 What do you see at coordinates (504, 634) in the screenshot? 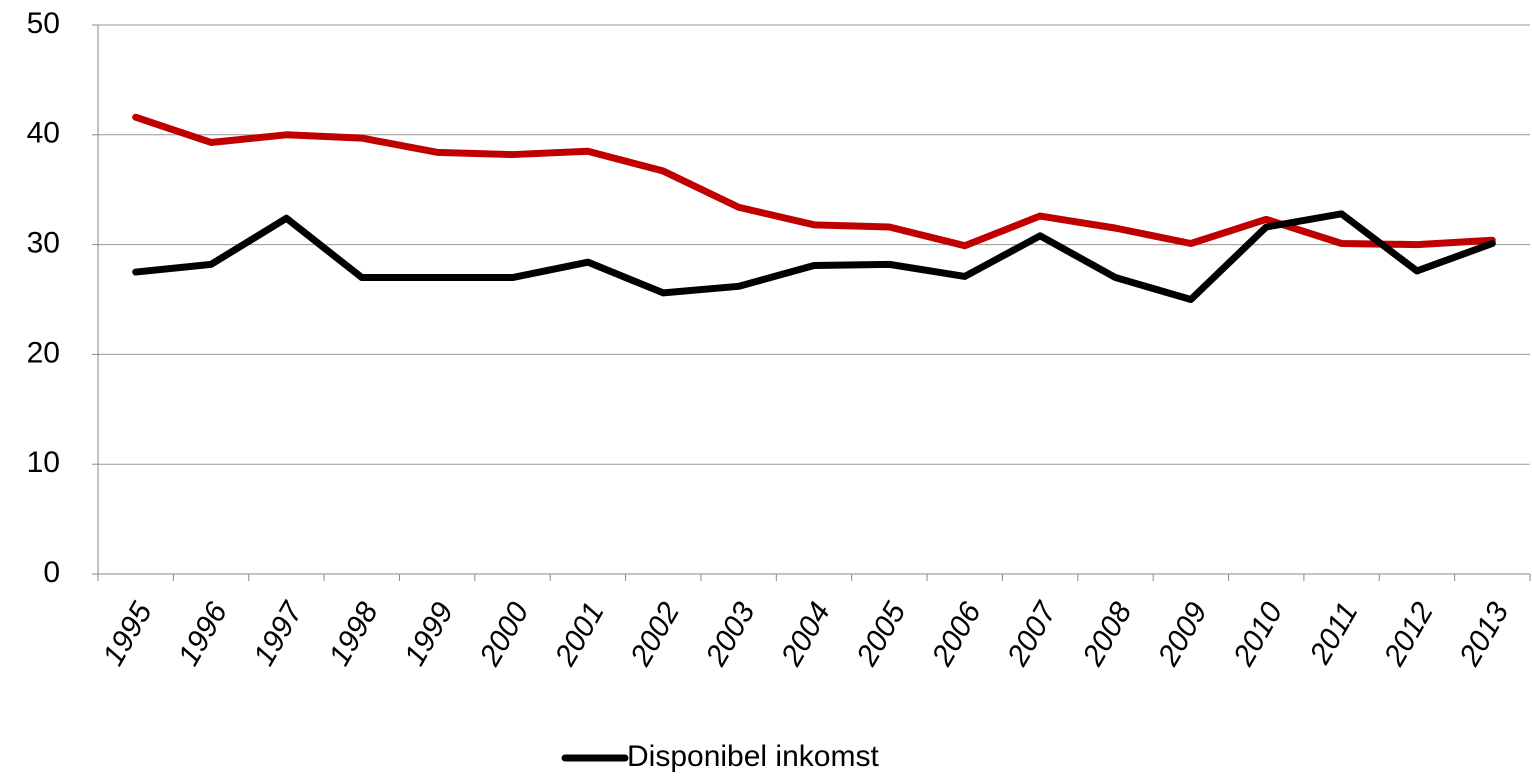
I see `x-tick-label: 2000` at bounding box center [504, 634].